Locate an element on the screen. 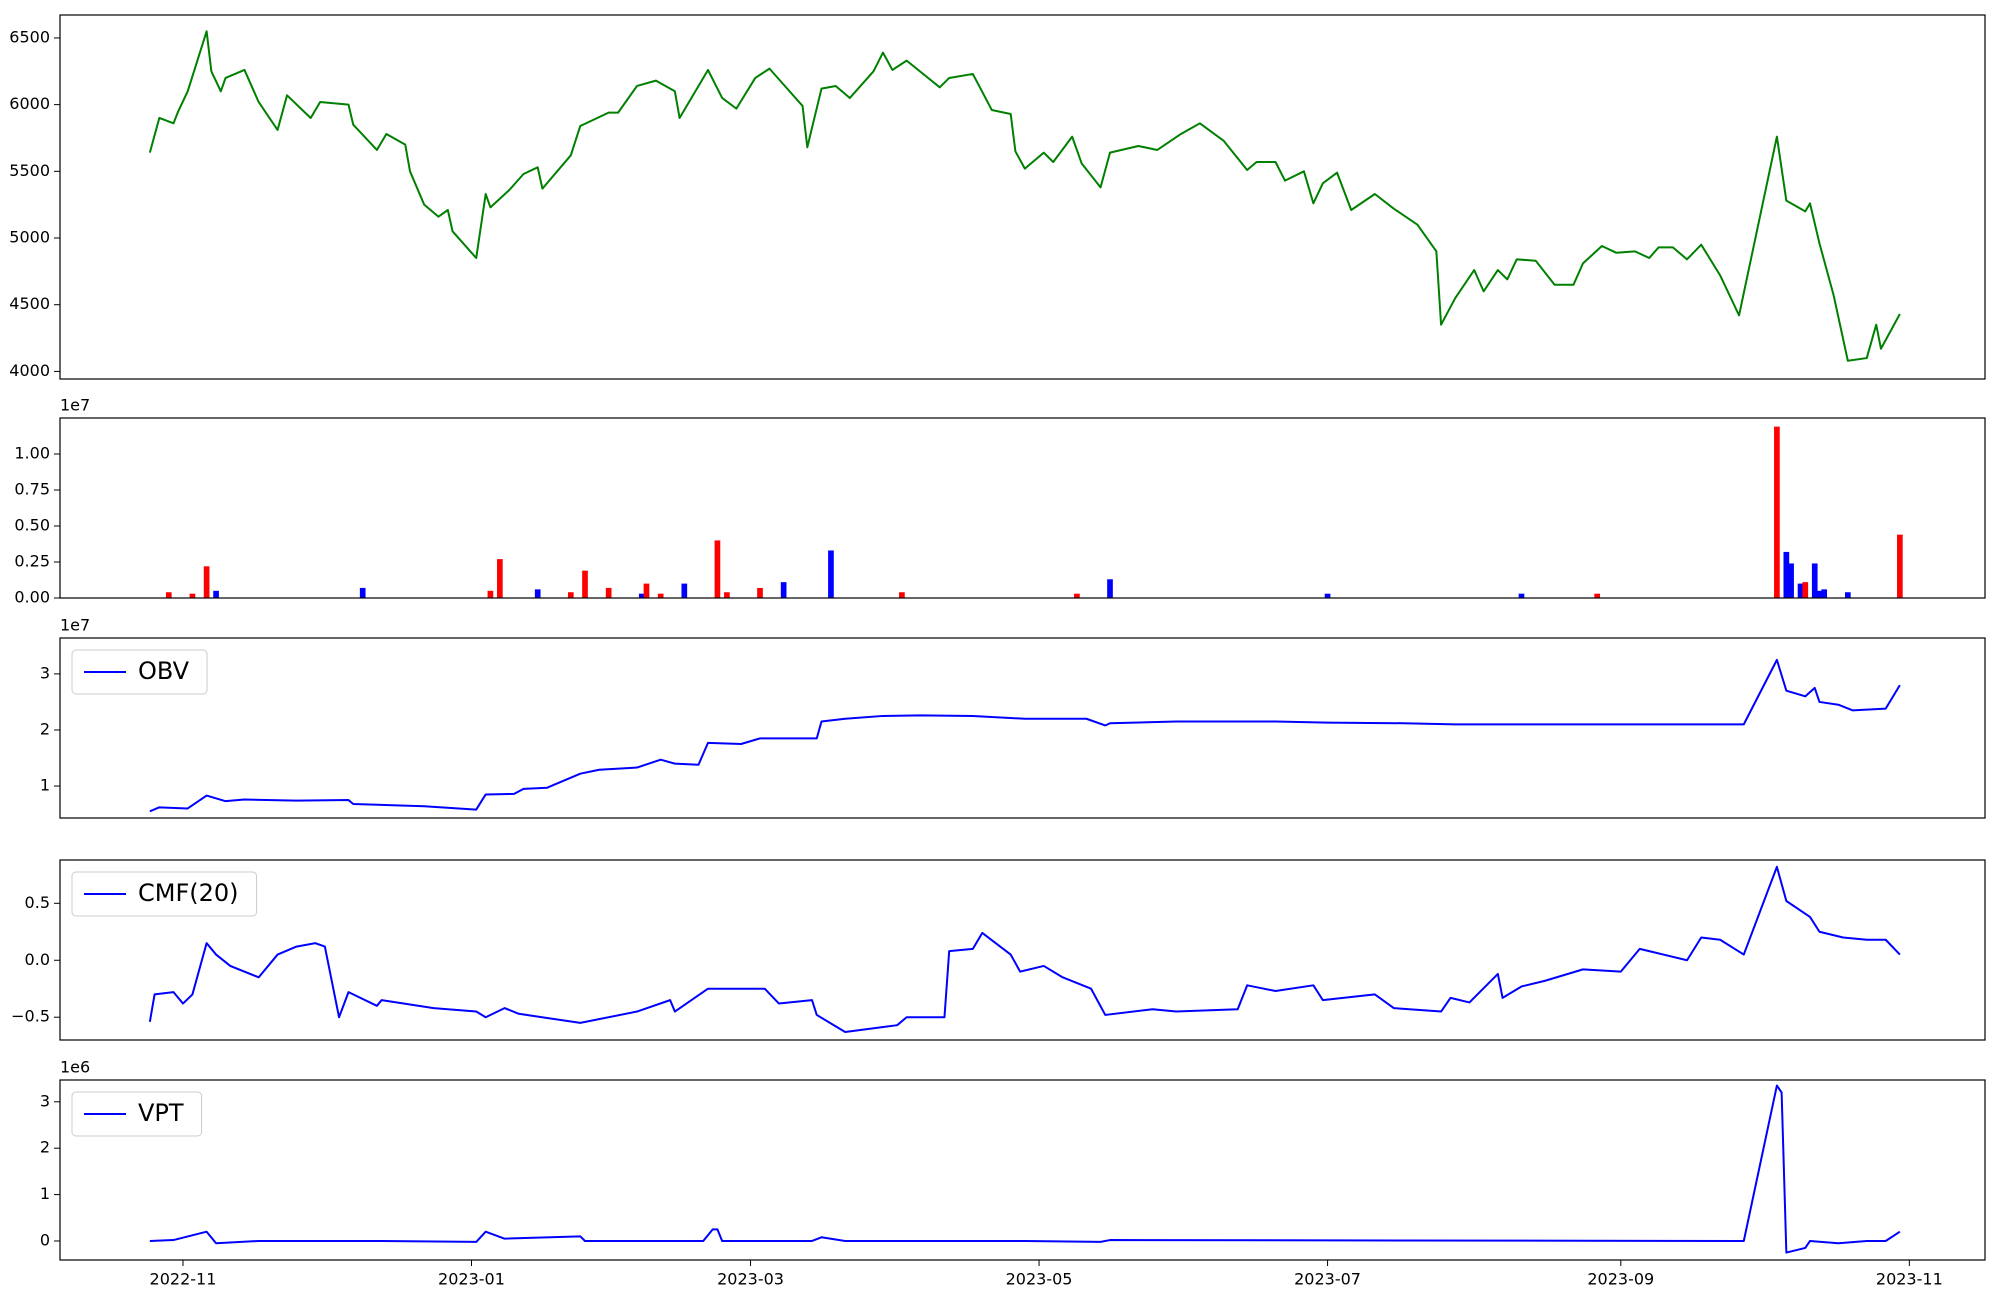  y-tick-label: 6500 is located at coordinates (29, 36).